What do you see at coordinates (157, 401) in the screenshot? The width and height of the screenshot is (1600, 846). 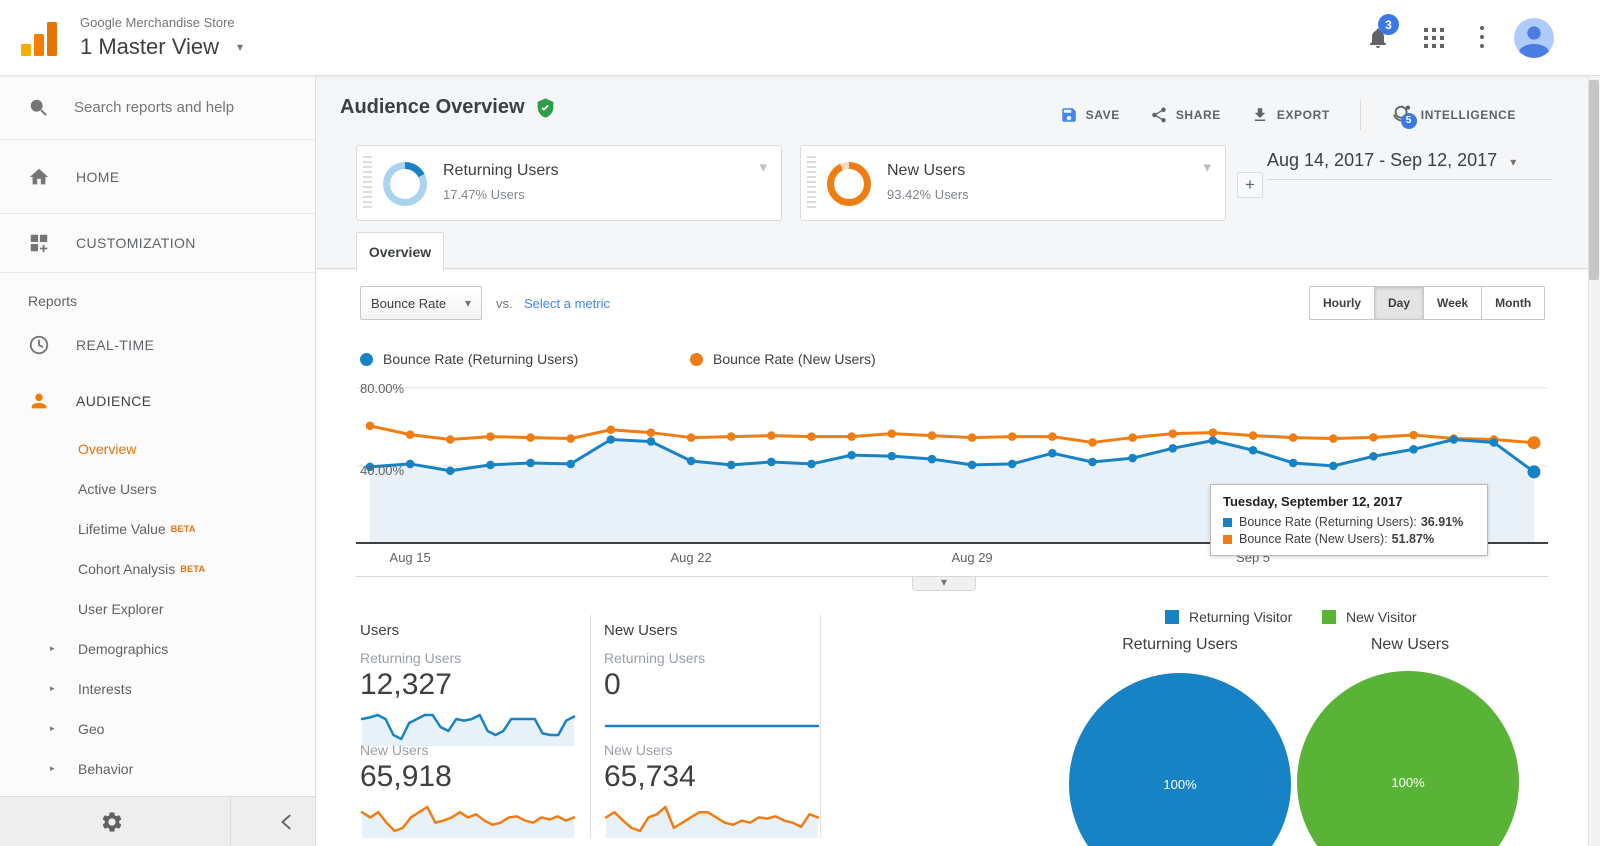 I see `sidebar-item-audience: AUDIENCE` at bounding box center [157, 401].